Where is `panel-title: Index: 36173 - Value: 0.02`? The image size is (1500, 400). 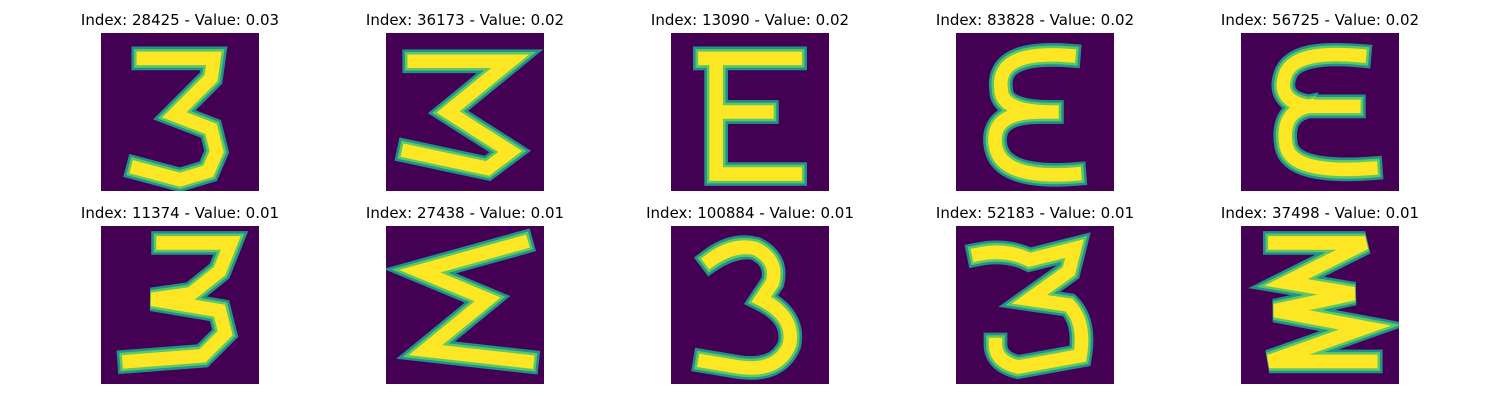 panel-title: Index: 36173 - Value: 0.02 is located at coordinates (465, 20).